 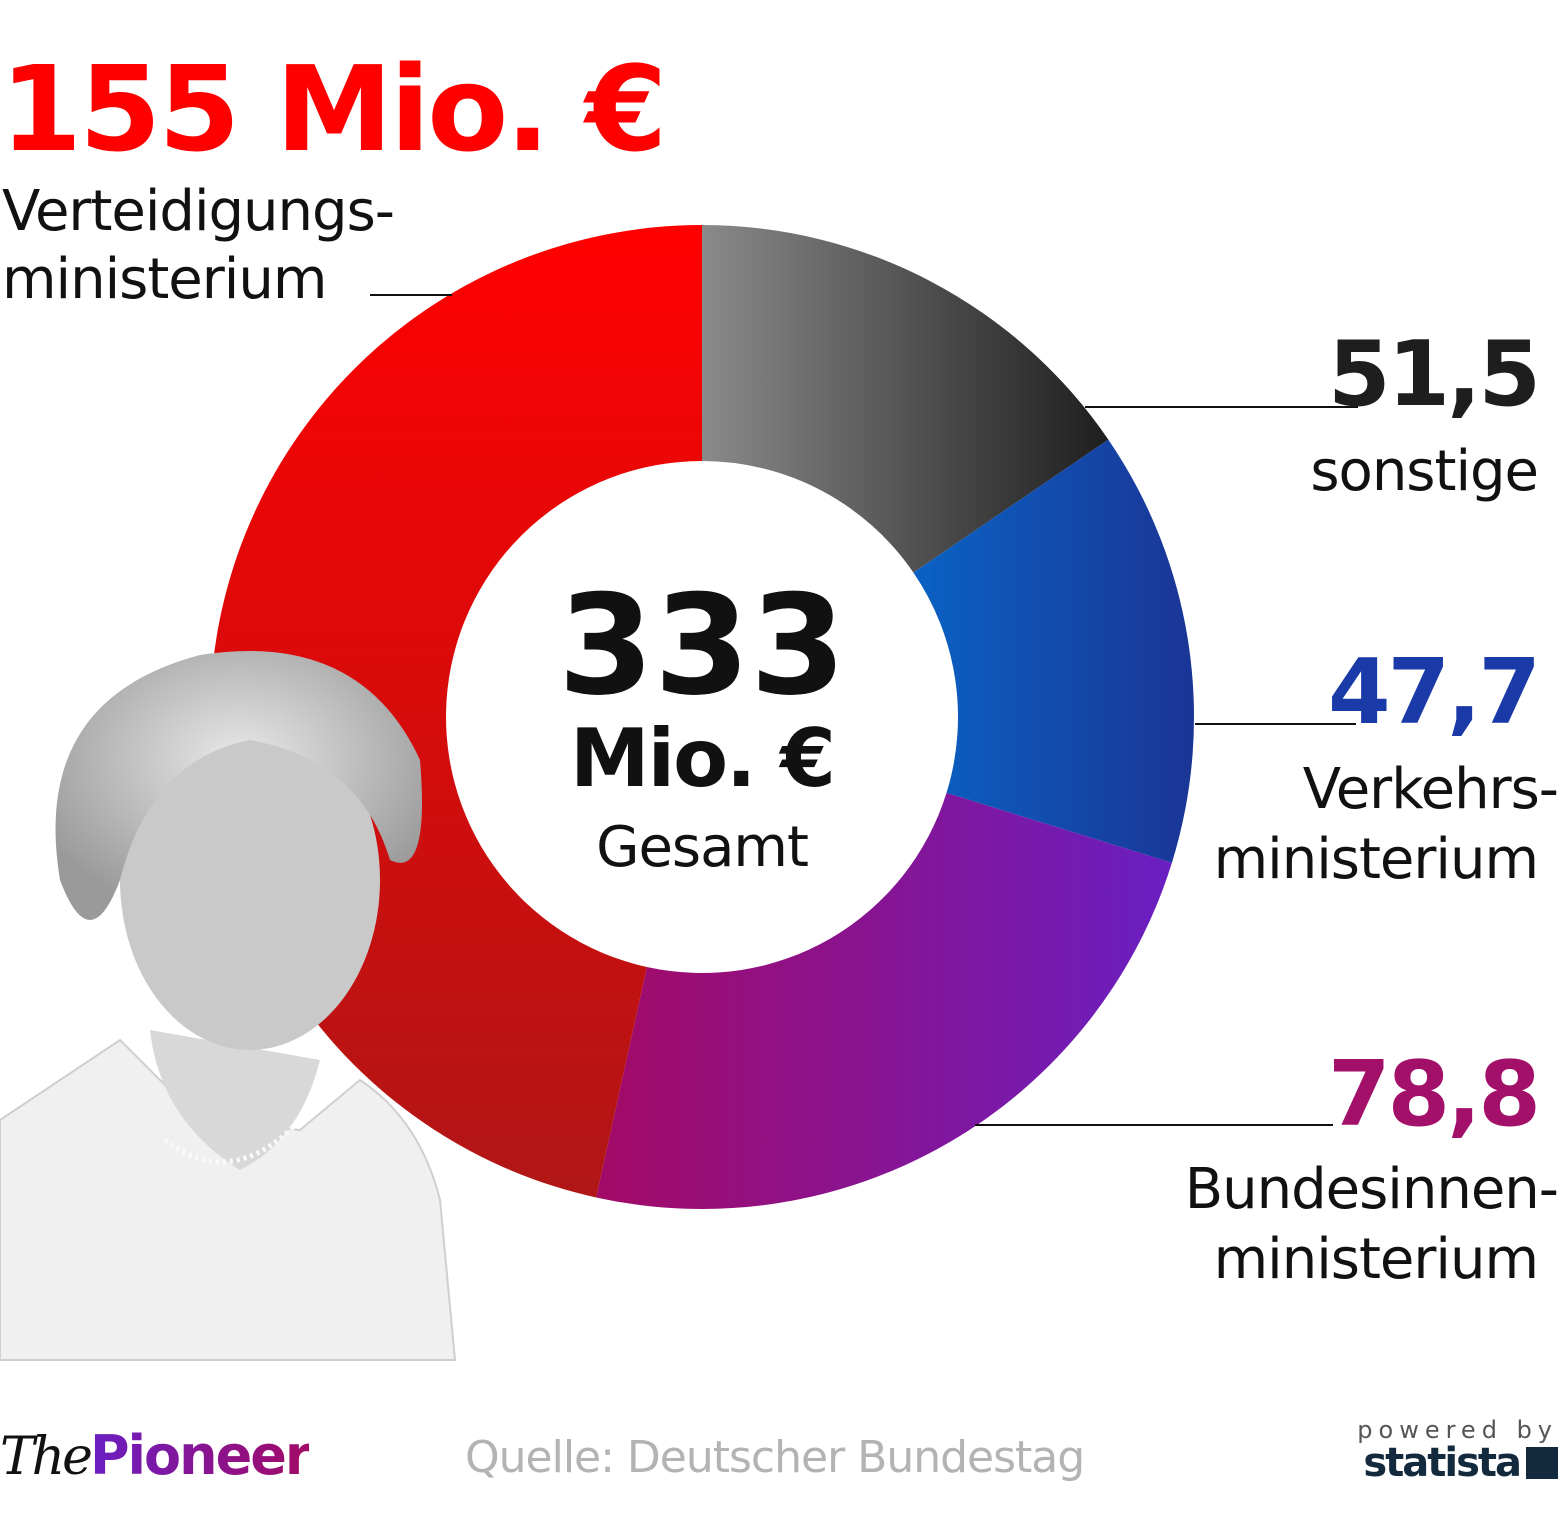 What do you see at coordinates (702, 645) in the screenshot?
I see `center-total-value: 333` at bounding box center [702, 645].